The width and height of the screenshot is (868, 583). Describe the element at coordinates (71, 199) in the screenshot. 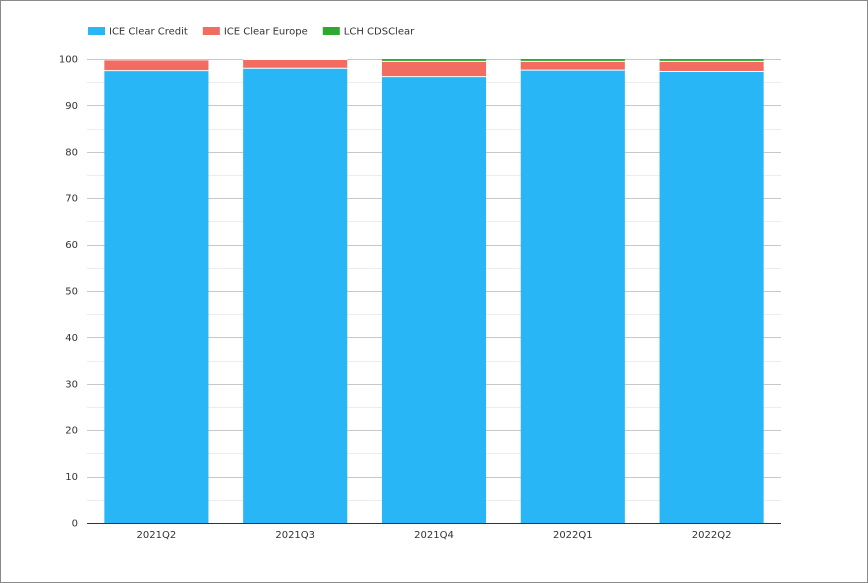

I see `y-tick-label: 70` at that location.